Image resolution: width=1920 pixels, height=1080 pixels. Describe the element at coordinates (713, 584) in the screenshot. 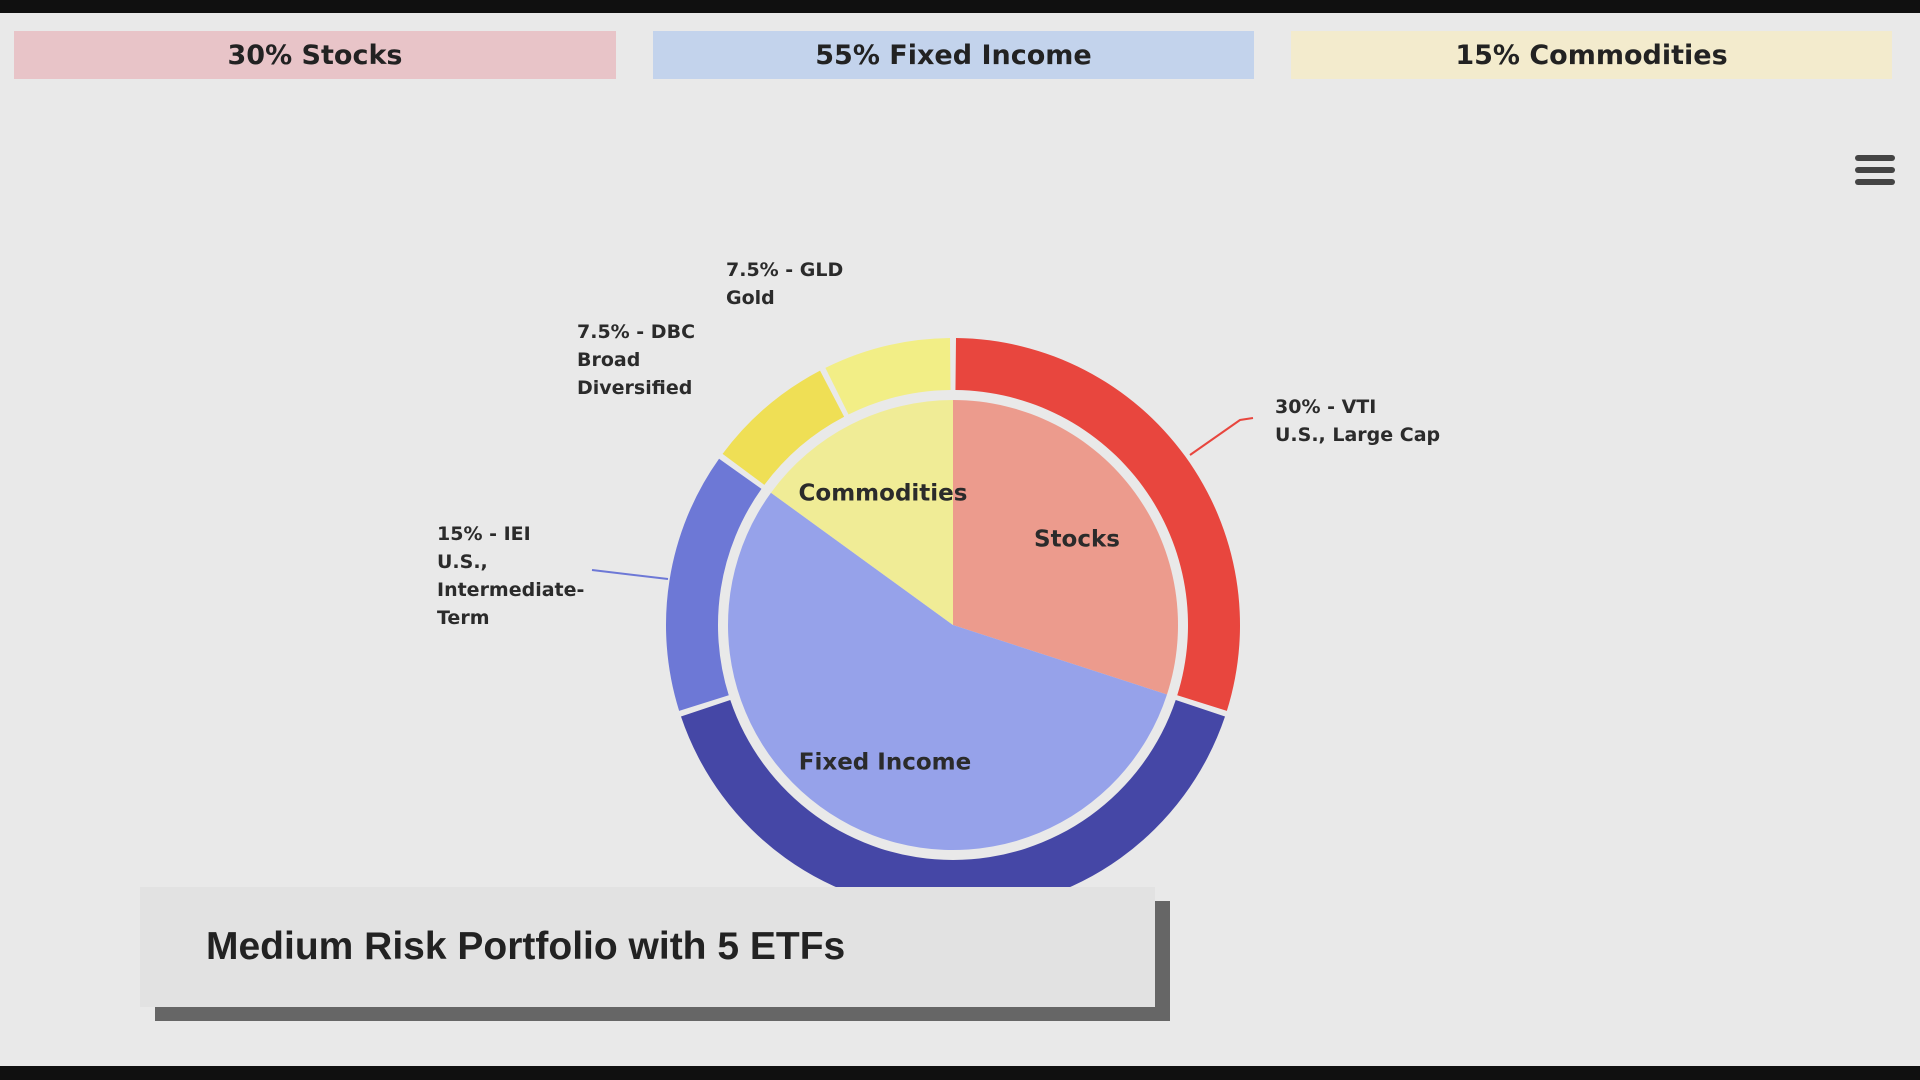

I see `outer-slice-iei` at that location.